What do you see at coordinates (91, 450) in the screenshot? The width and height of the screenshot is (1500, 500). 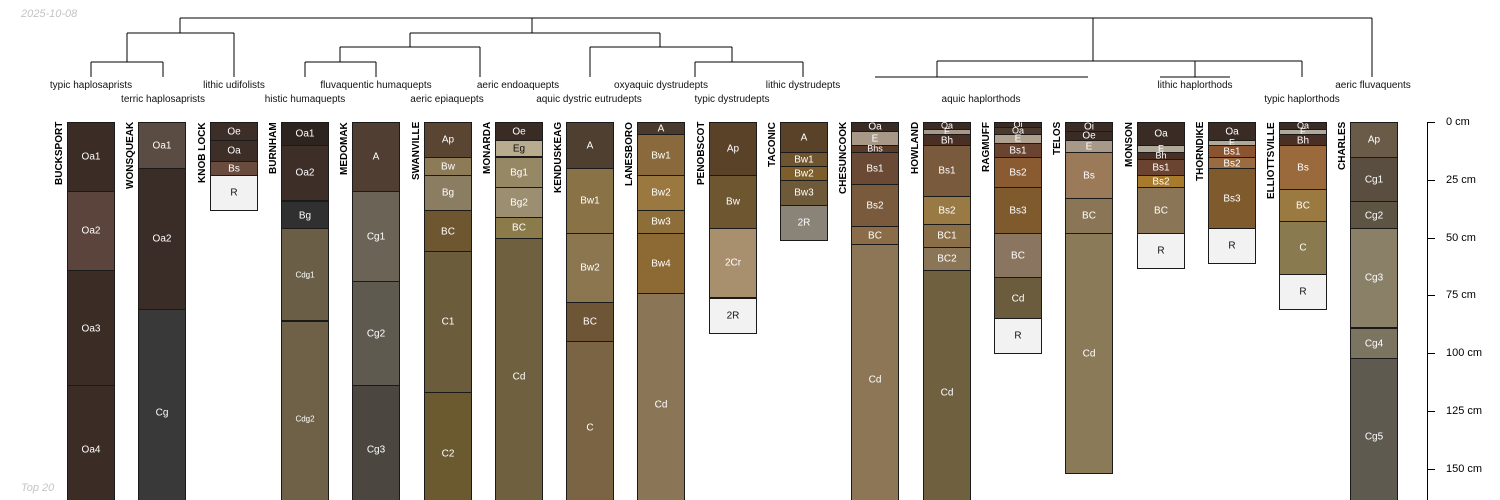 I see `horizon-label: Oa4` at bounding box center [91, 450].